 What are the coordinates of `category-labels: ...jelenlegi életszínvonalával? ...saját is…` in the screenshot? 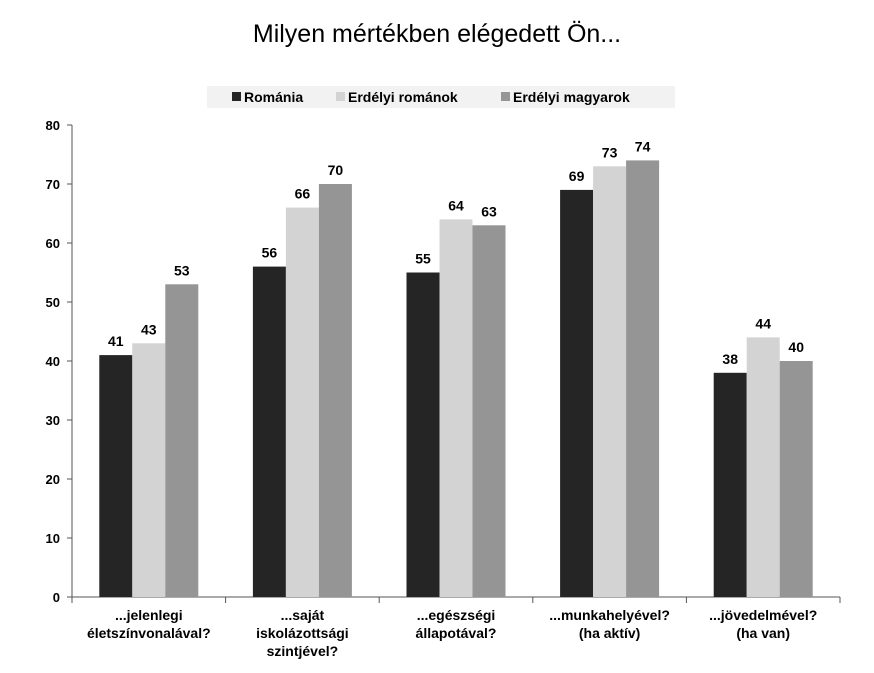 It's located at (452, 633).